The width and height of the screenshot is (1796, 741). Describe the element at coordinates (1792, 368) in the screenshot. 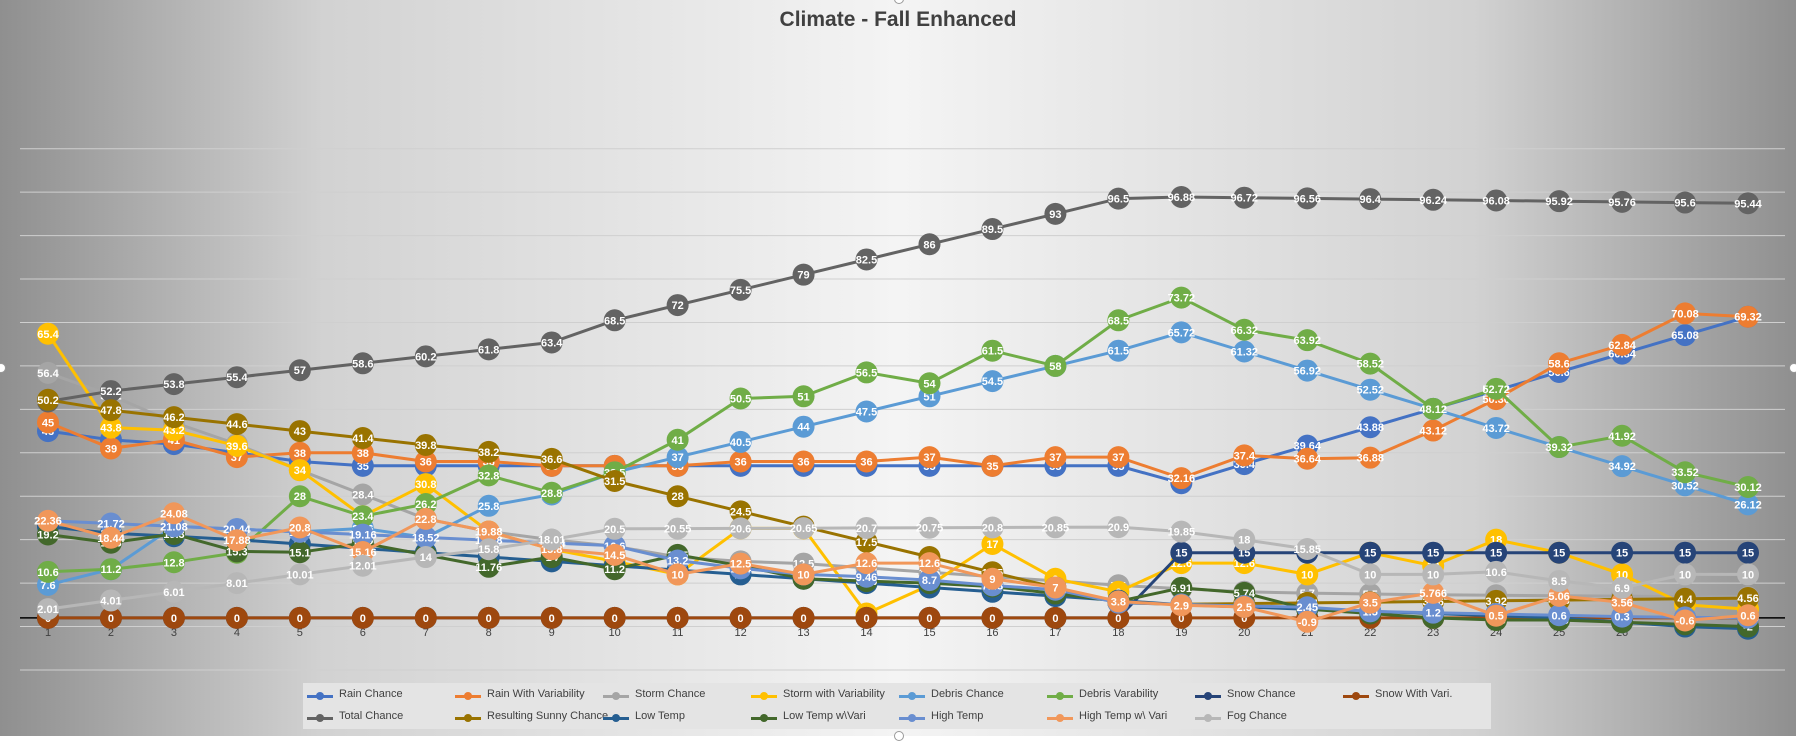

I see `resize-handle-right` at that location.